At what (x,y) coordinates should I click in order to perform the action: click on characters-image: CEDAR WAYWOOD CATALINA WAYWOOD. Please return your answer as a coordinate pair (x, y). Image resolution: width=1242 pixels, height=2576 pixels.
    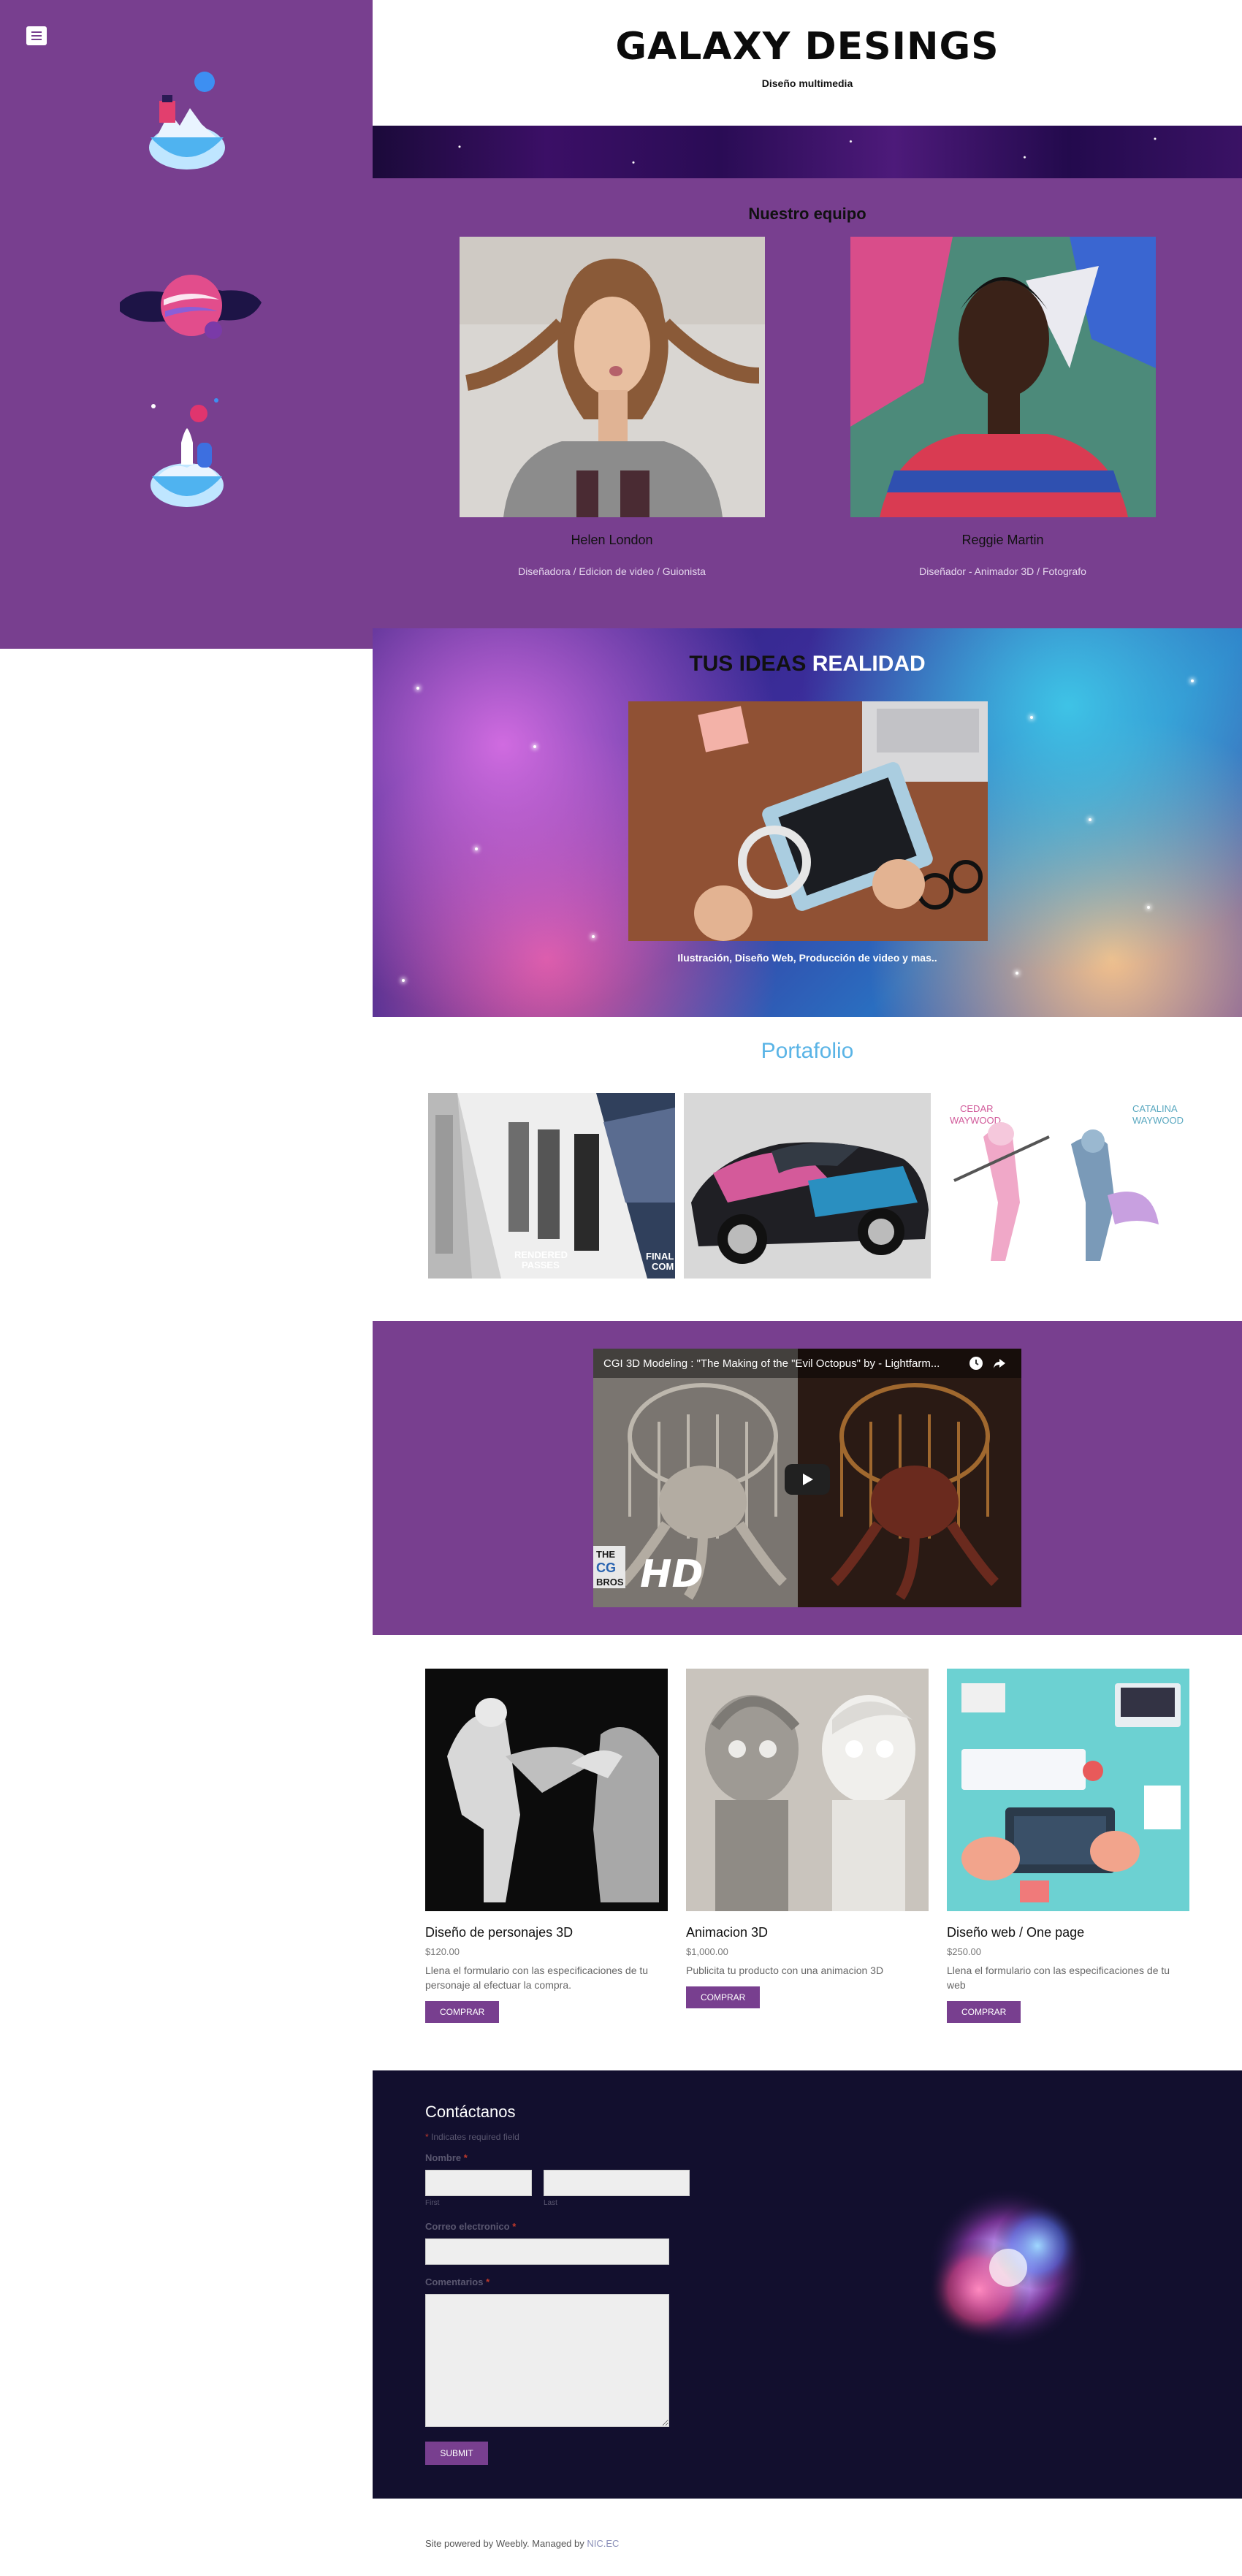
    Looking at the image, I should click on (1063, 1186).